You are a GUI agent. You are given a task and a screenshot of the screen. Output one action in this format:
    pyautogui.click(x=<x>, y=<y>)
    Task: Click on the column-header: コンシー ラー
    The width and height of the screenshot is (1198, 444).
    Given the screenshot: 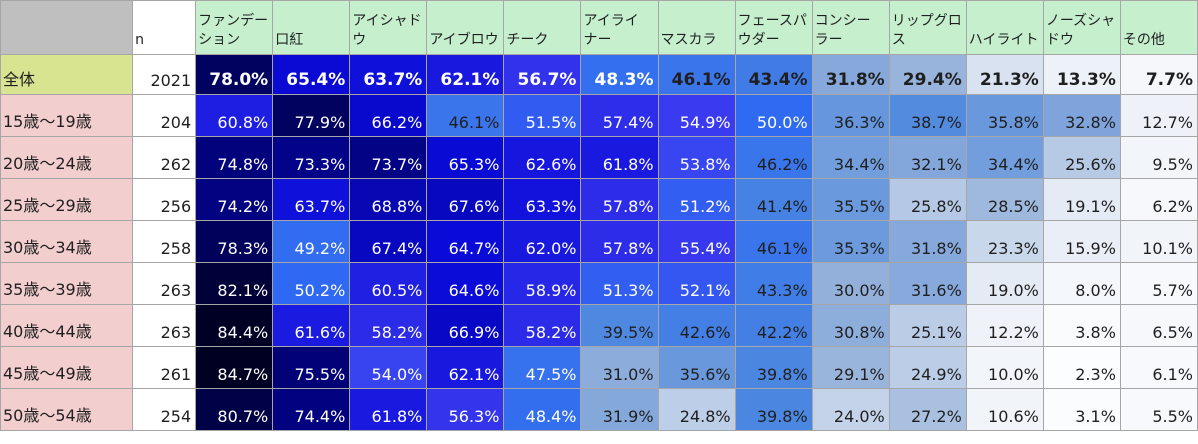 What is the action you would take?
    pyautogui.click(x=850, y=27)
    